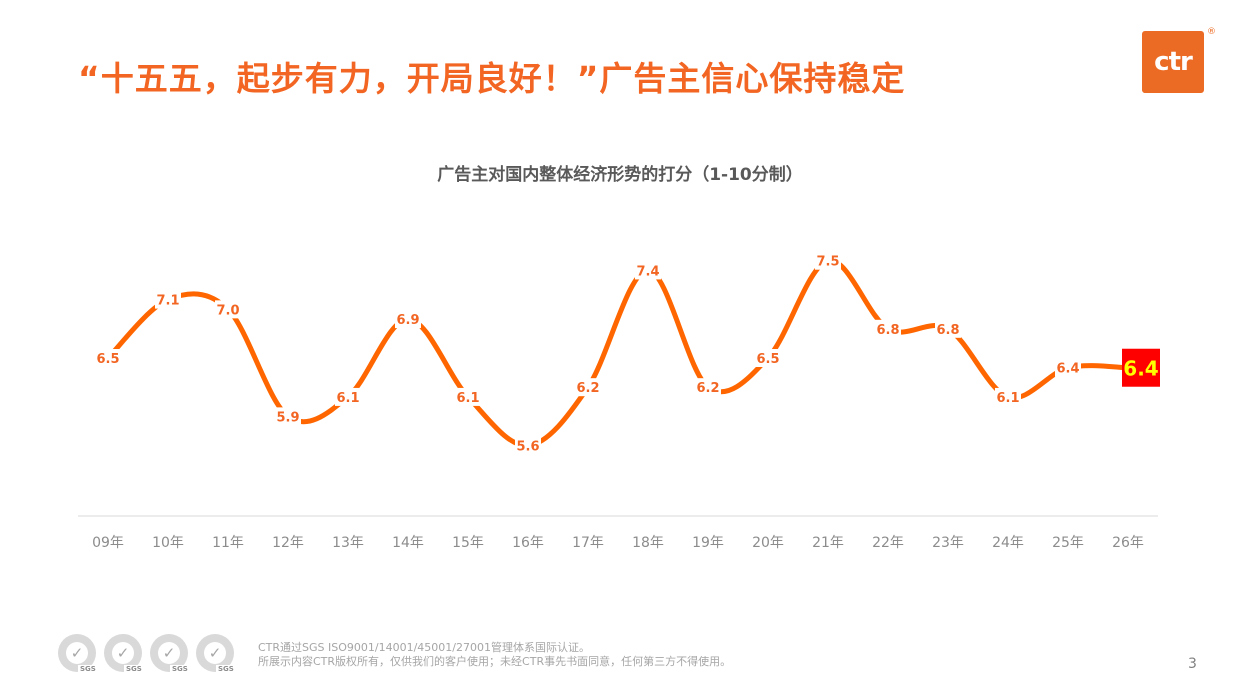 This screenshot has width=1240, height=697. What do you see at coordinates (1211, 32) in the screenshot?
I see `registered-mark: ®` at bounding box center [1211, 32].